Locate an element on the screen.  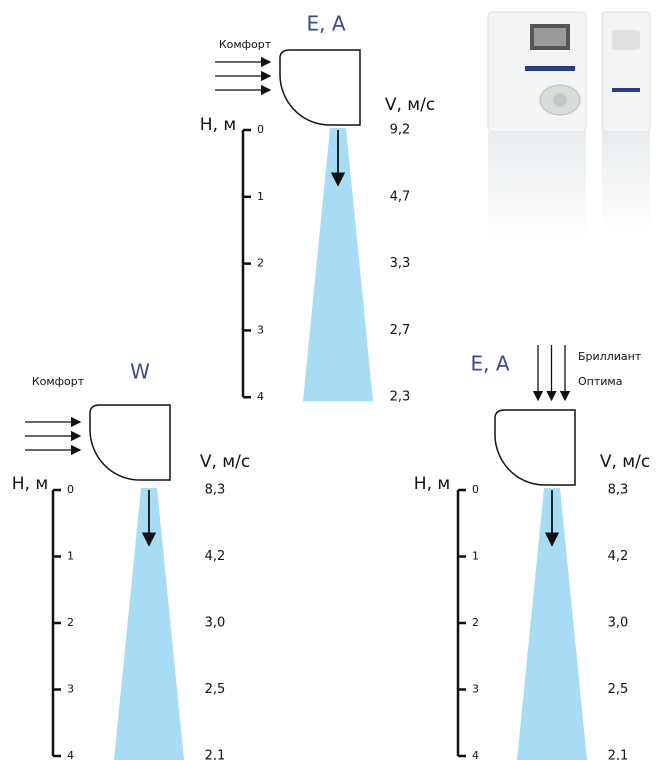
panel-title: W is located at coordinates (140, 372).